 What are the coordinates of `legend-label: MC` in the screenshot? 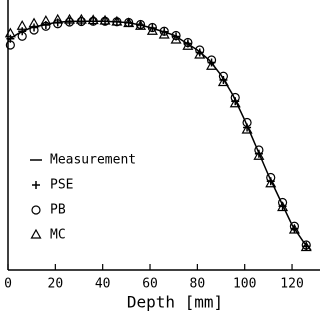 It's located at (58, 235).